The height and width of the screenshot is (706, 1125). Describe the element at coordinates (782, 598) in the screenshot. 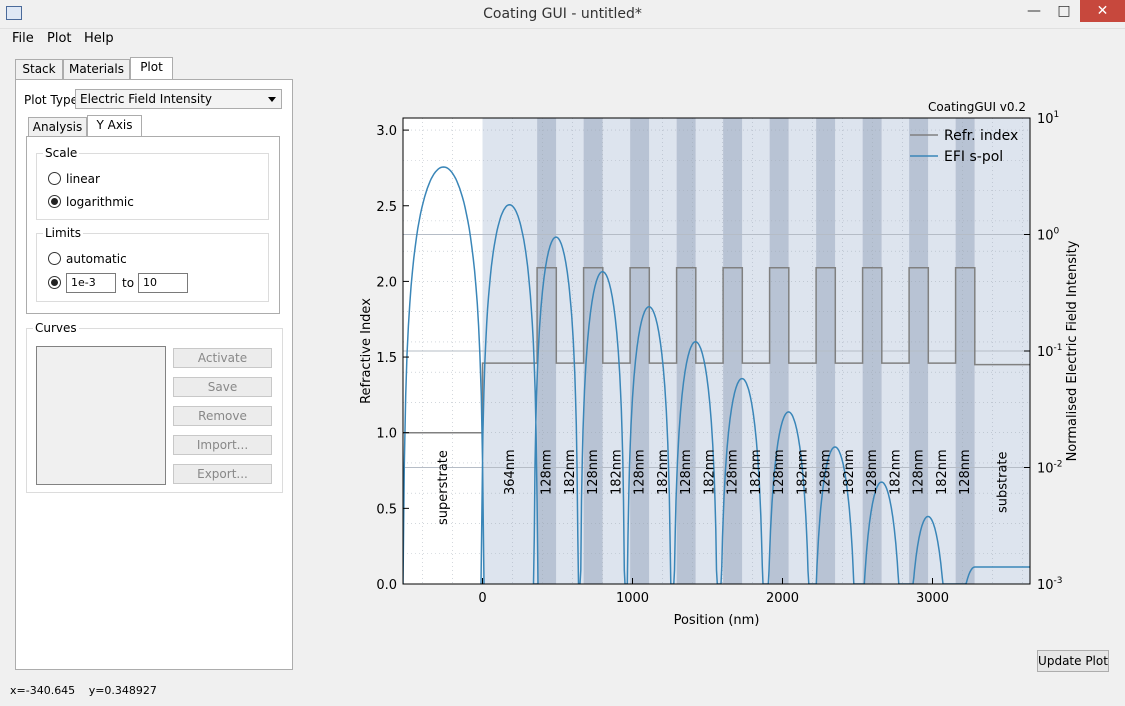

I see `x-tick-label: 2000` at that location.